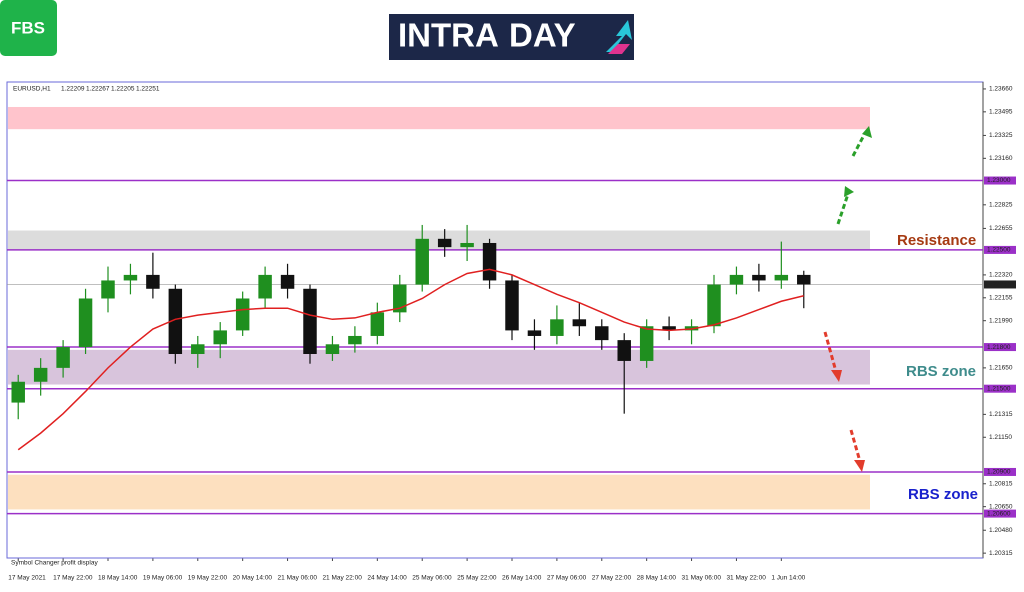 The width and height of the screenshot is (1024, 592). Describe the element at coordinates (1001, 135) in the screenshot. I see `y-tick-label: 1.23325` at that location.